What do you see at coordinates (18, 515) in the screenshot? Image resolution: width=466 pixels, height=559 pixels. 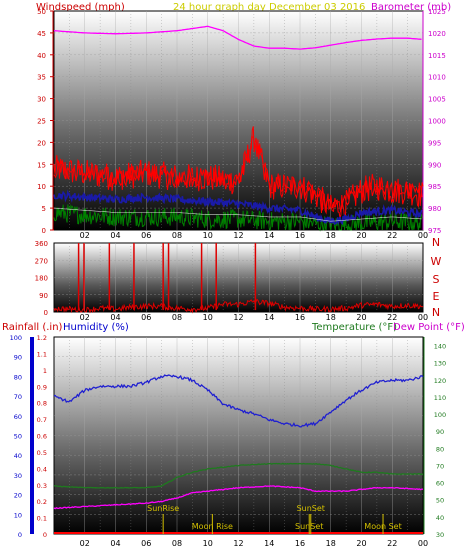 I see `humidity-y-tick-label: 10` at bounding box center [18, 515].